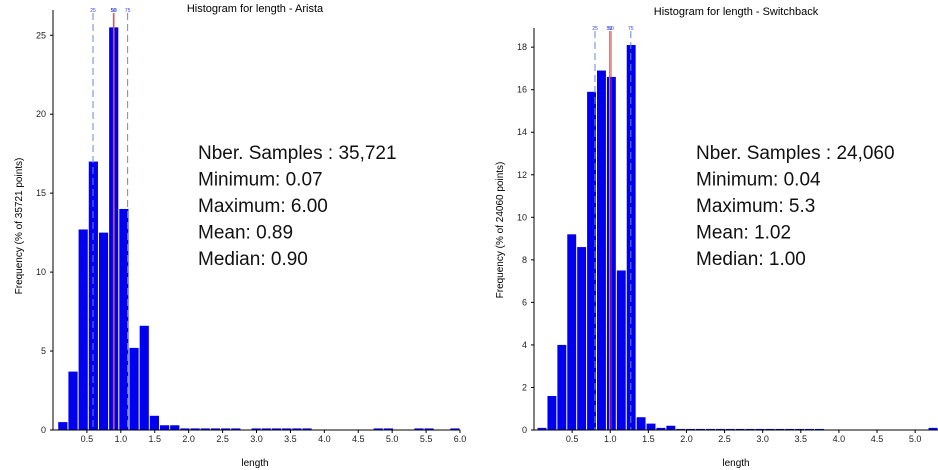 The width and height of the screenshot is (938, 470). I want to click on y-tick-label: 12, so click(522, 175).